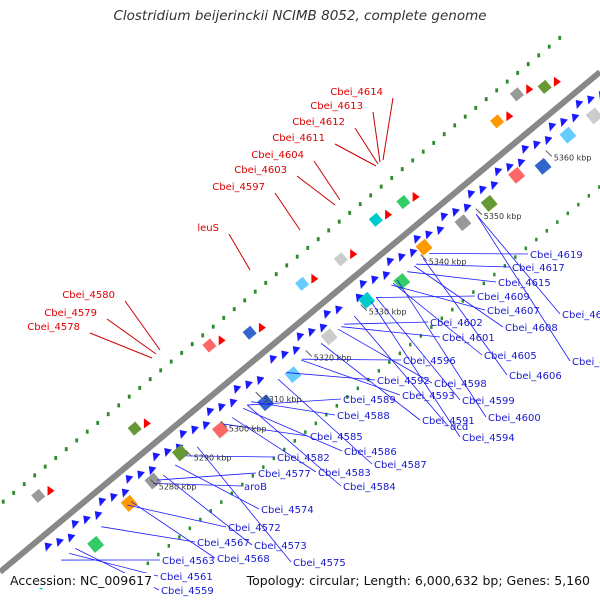 The height and width of the screenshot is (604, 600). Describe the element at coordinates (429, 361) in the screenshot. I see `gene-label-blue: Cbei_4596` at that location.